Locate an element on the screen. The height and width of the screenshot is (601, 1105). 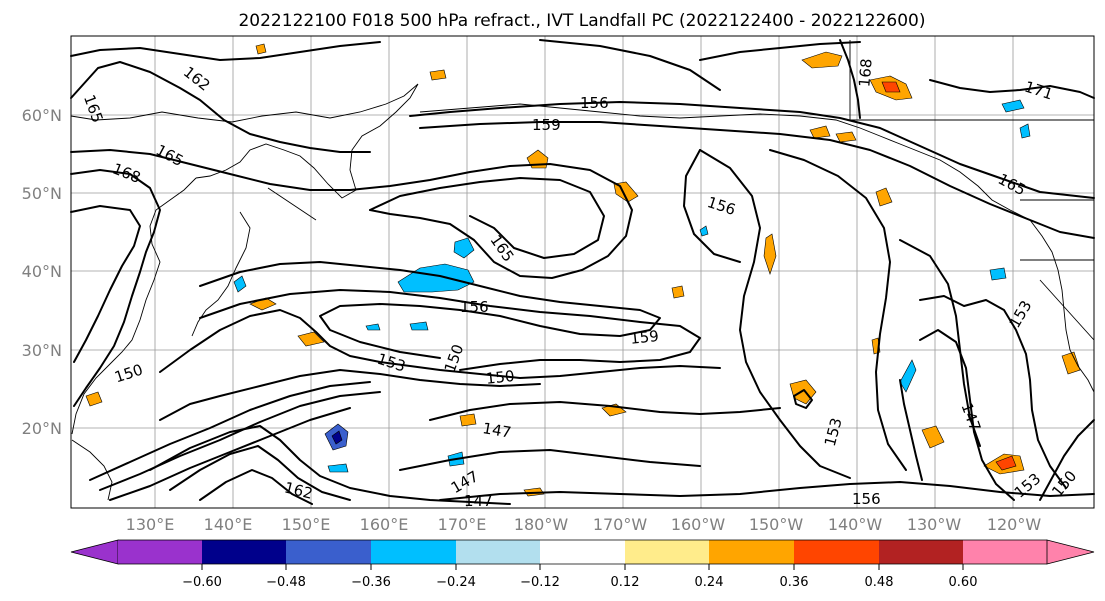
lon-tick-label: 140°W is located at coordinates (855, 524).